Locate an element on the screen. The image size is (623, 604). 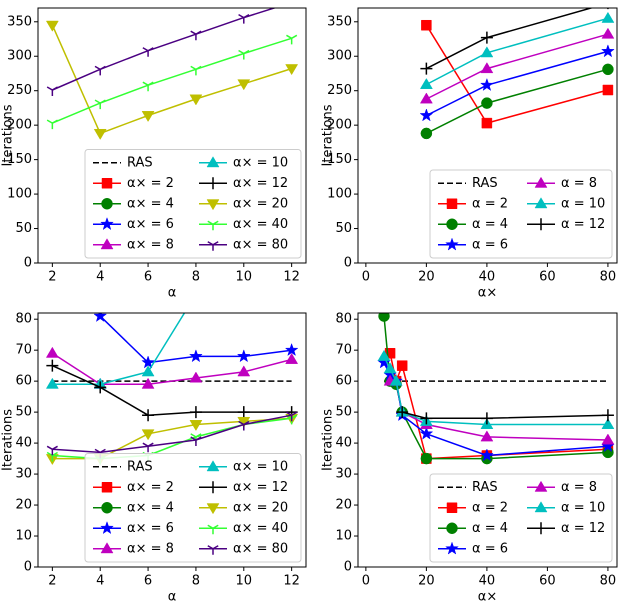
y-tick-label: 250 is located at coordinates (339, 90).